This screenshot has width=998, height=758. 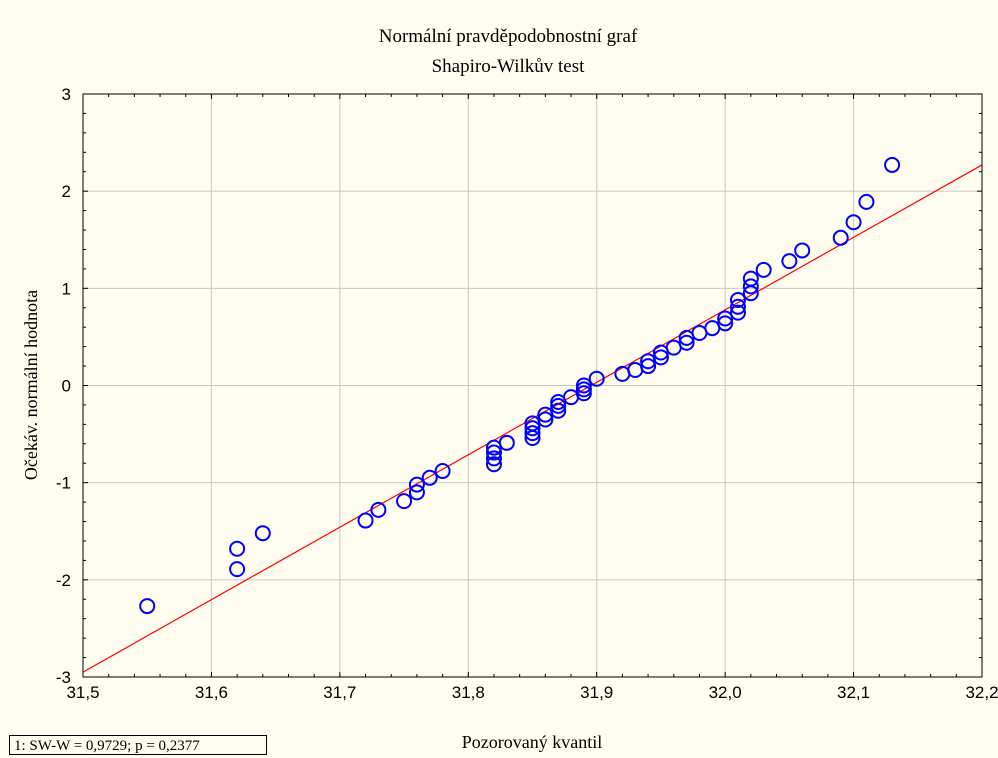 What do you see at coordinates (596, 692) in the screenshot?
I see `x-tick-label: 31,9` at bounding box center [596, 692].